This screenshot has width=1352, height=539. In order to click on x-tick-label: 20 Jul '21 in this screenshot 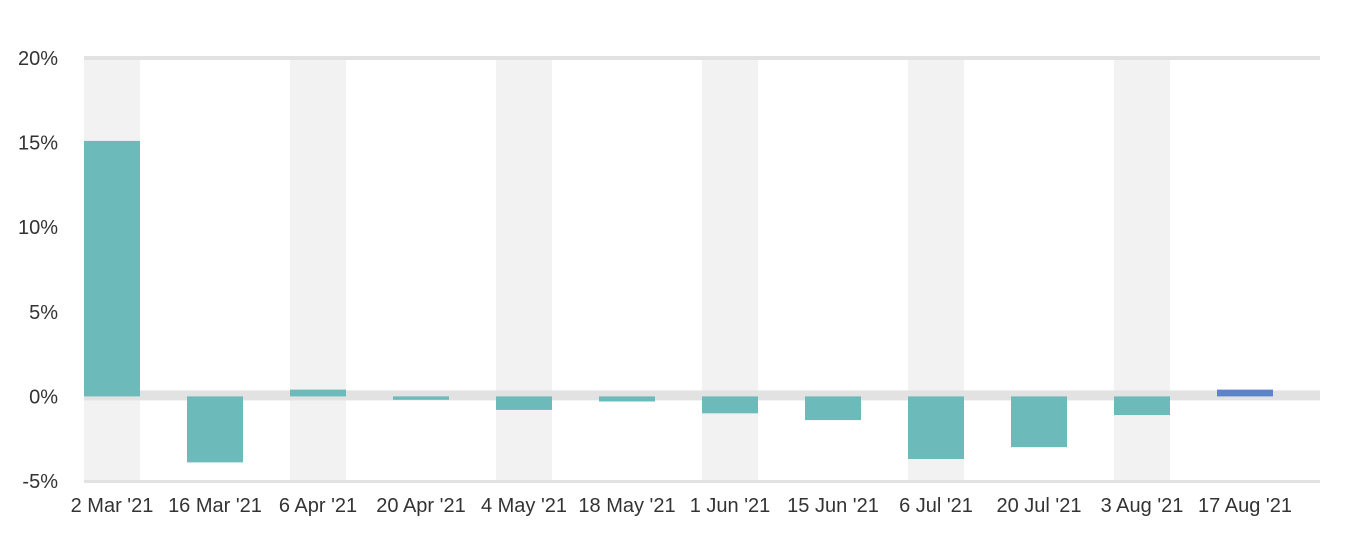, I will do `click(1039, 506)`.